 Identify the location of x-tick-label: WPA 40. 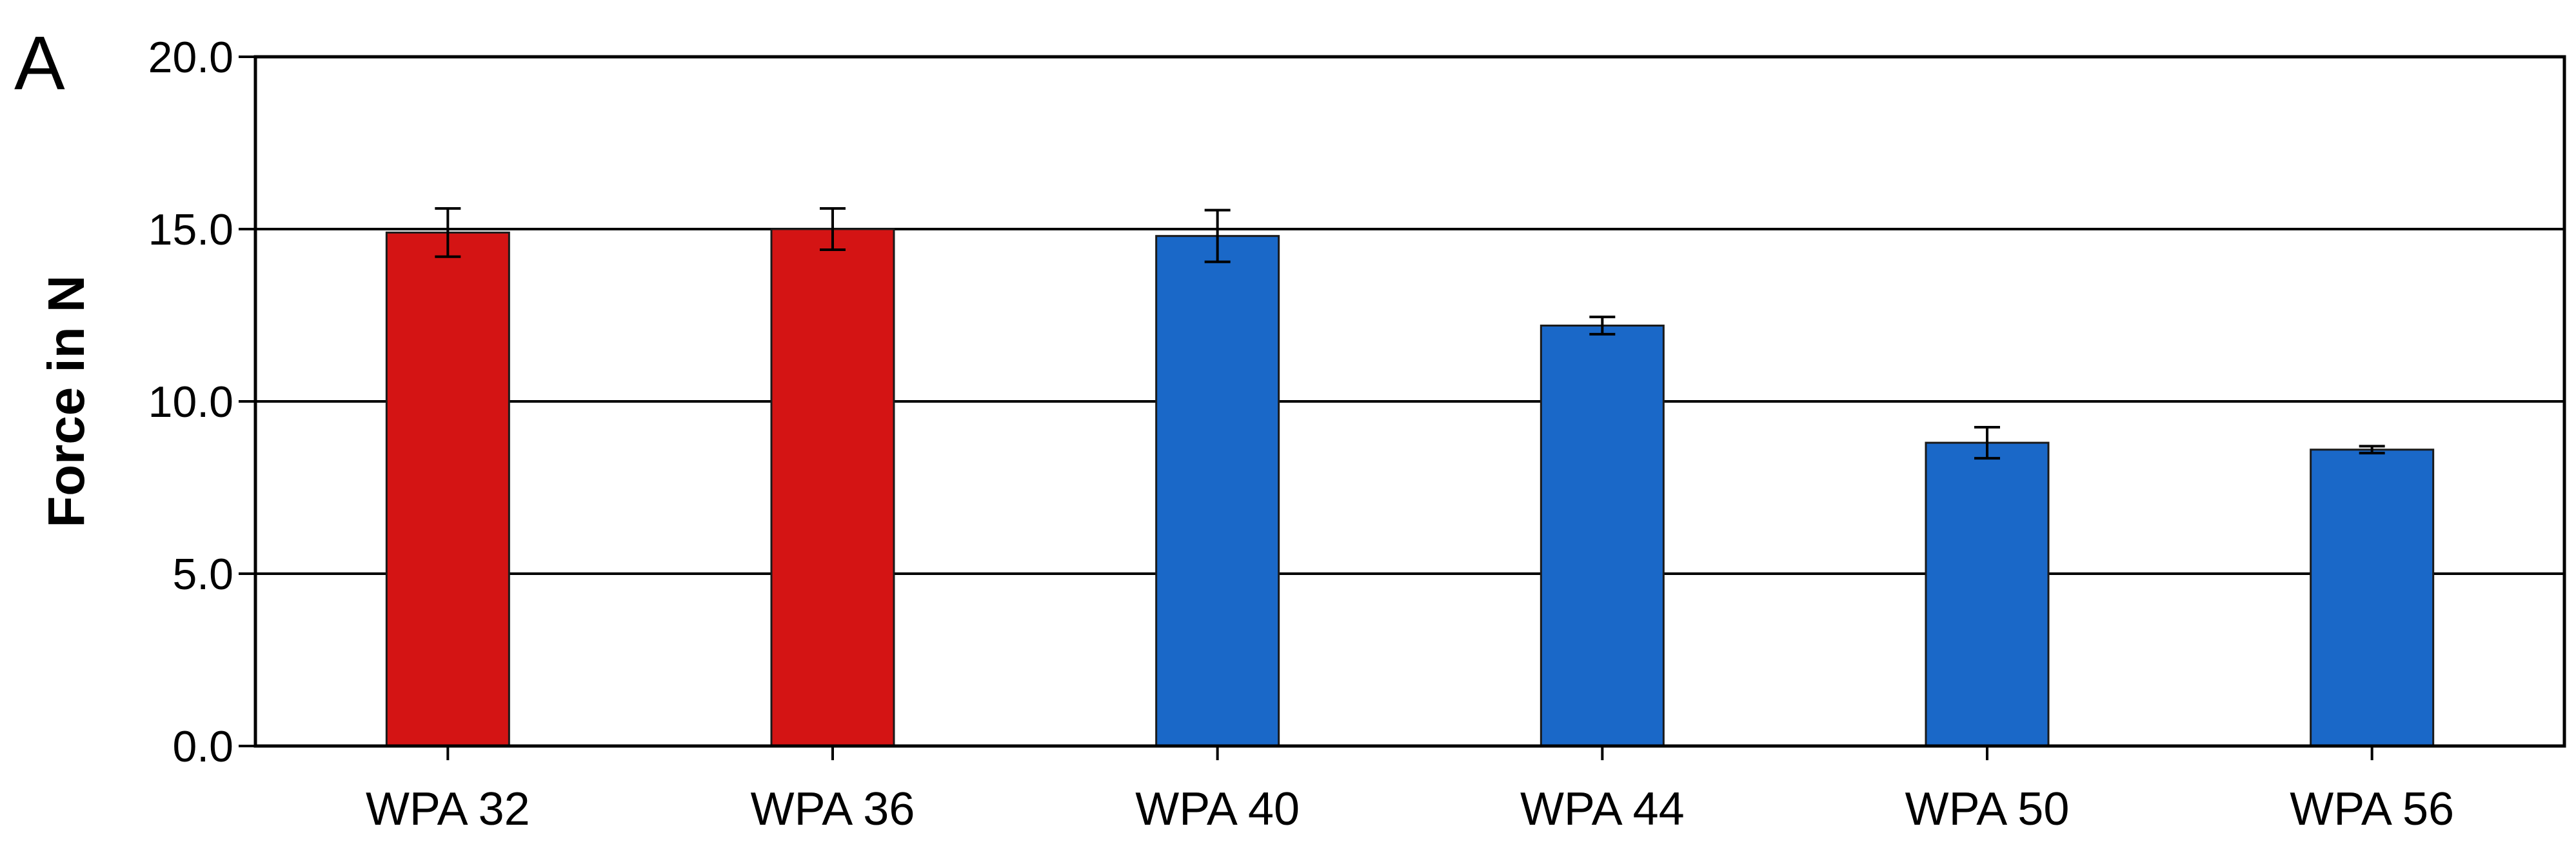
(1217, 809).